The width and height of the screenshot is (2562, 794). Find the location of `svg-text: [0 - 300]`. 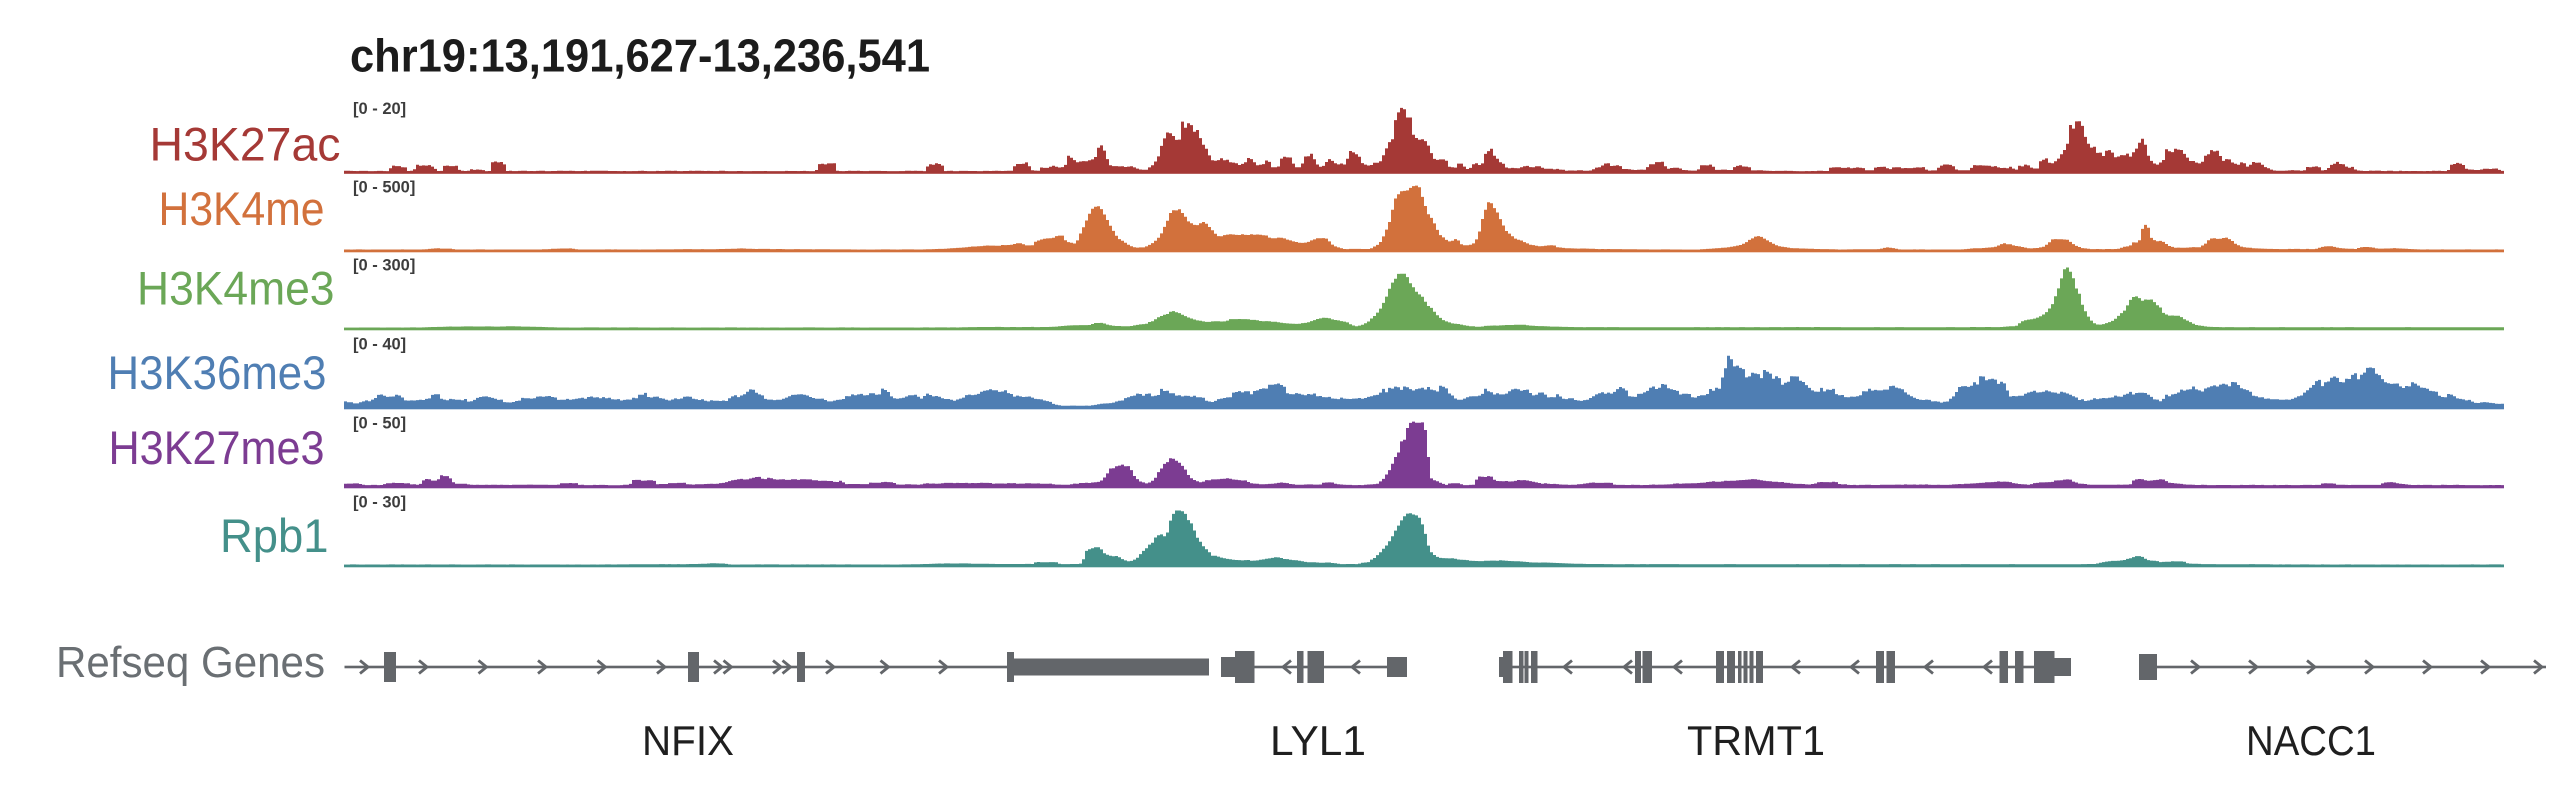

svg-text: [0 - 300] is located at coordinates (384, 266).